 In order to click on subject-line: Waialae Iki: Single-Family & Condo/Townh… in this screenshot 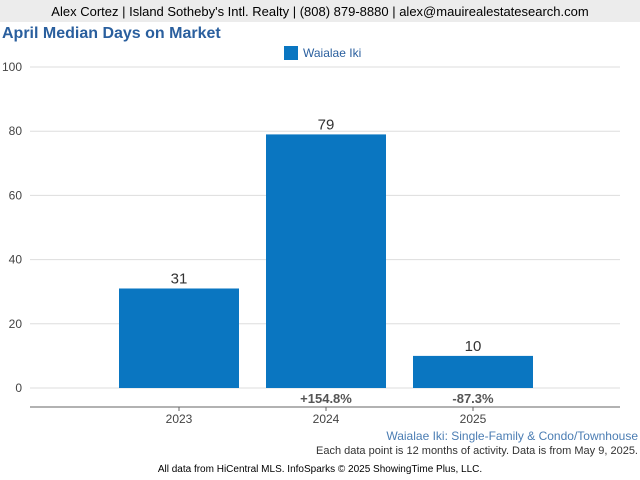, I will do `click(512, 436)`.